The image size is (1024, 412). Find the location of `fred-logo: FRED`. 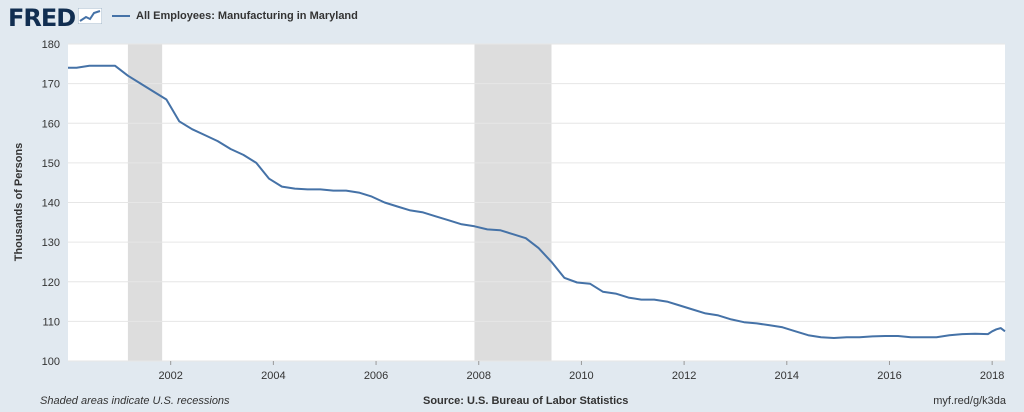

fred-logo: FRED is located at coordinates (42, 18).